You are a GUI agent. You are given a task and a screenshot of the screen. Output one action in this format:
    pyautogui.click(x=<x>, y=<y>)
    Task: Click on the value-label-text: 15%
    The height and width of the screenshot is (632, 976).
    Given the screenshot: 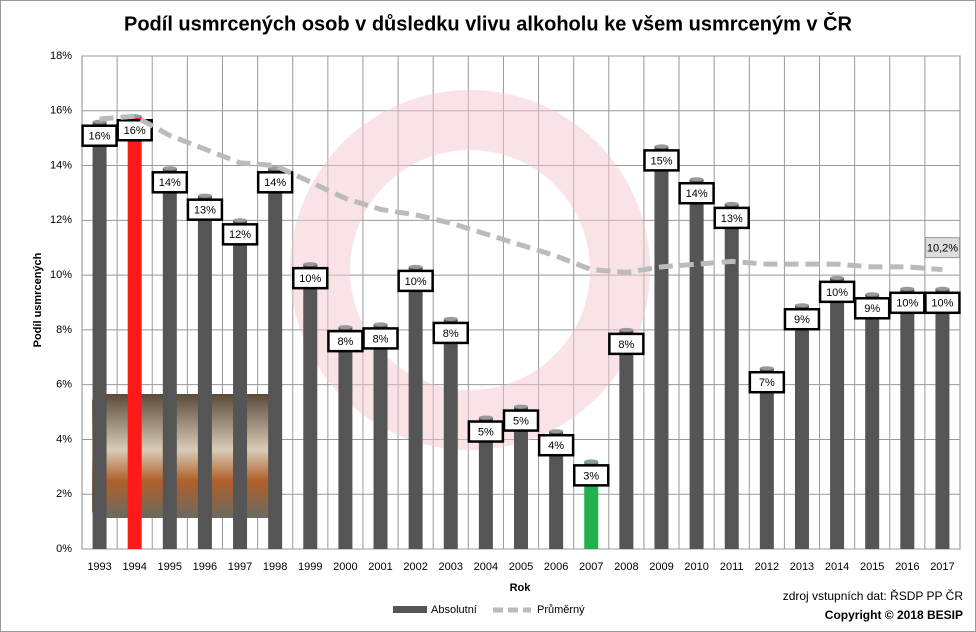 What is the action you would take?
    pyautogui.click(x=661, y=161)
    